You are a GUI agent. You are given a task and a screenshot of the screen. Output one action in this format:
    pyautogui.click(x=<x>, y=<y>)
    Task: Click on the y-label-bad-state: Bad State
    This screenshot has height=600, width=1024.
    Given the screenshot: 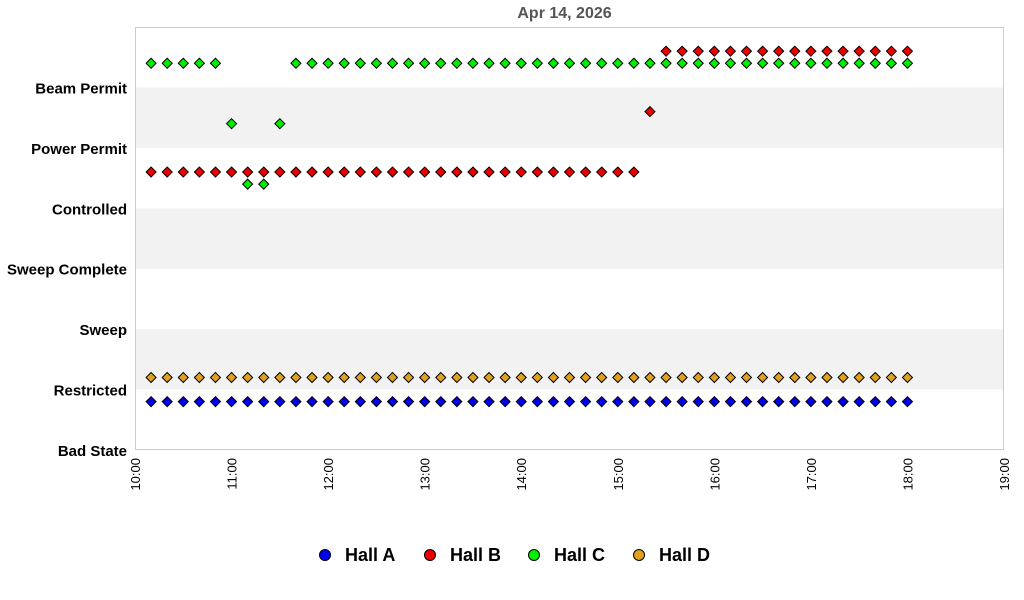 What is the action you would take?
    pyautogui.click(x=92, y=451)
    